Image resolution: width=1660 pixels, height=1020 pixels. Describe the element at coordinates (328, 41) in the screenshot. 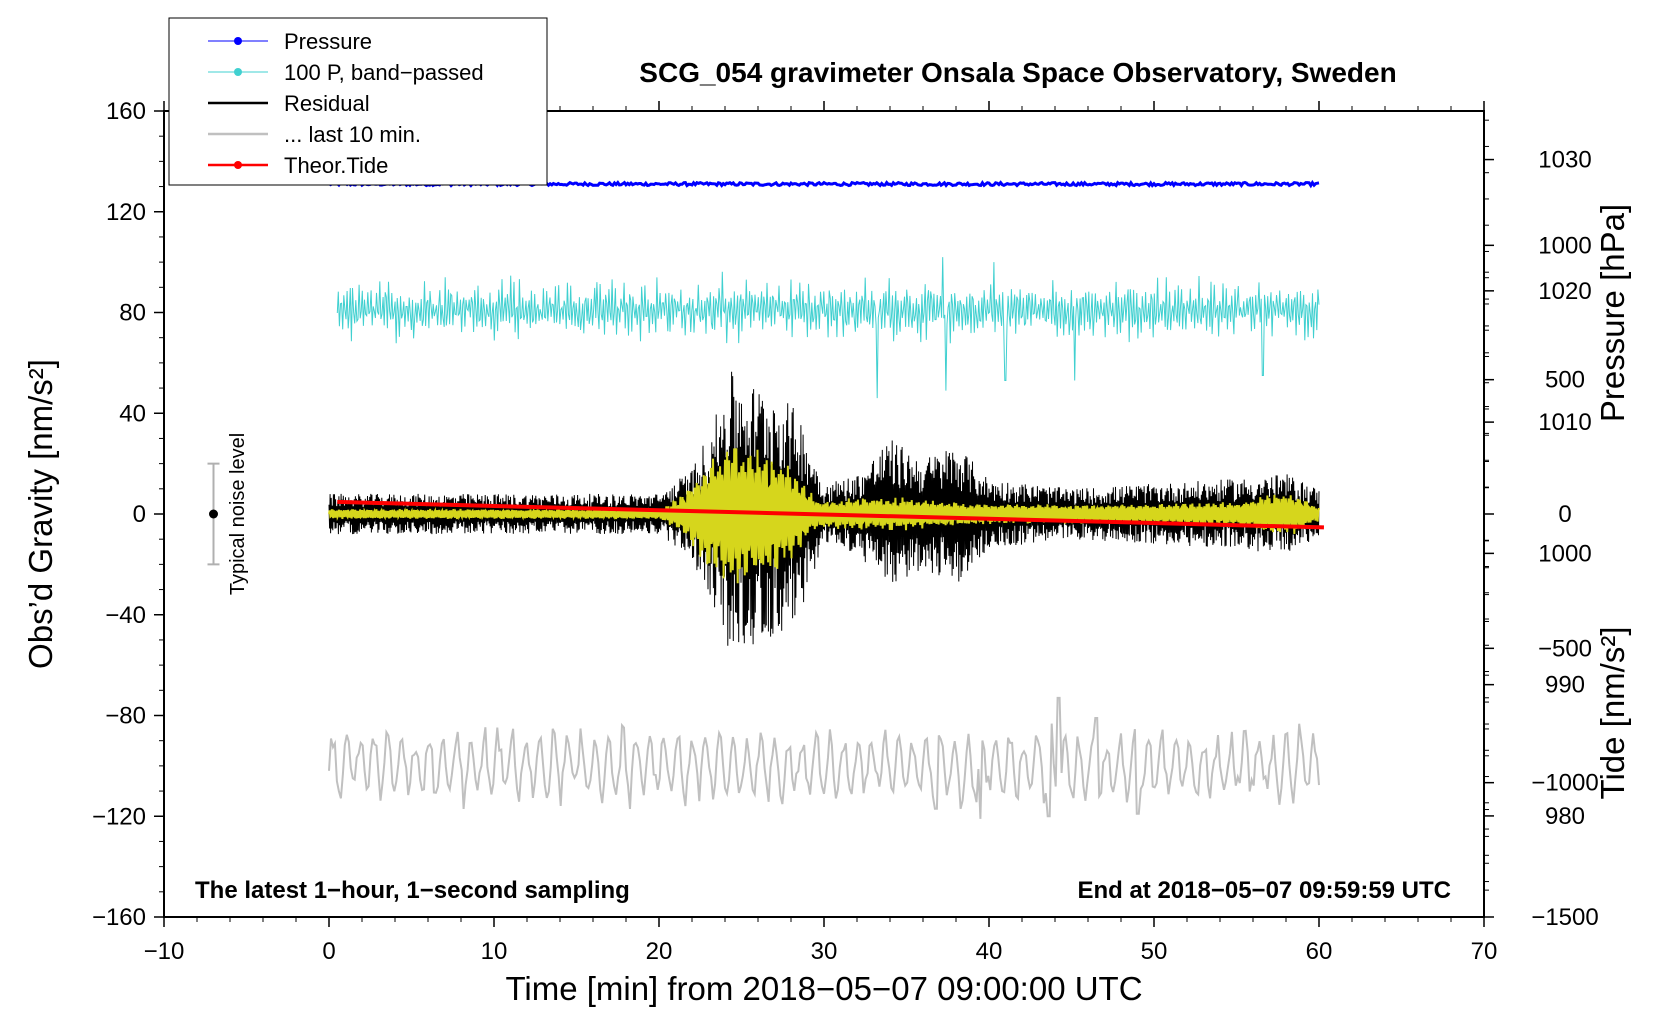

I see `legend-label: Pressure` at that location.